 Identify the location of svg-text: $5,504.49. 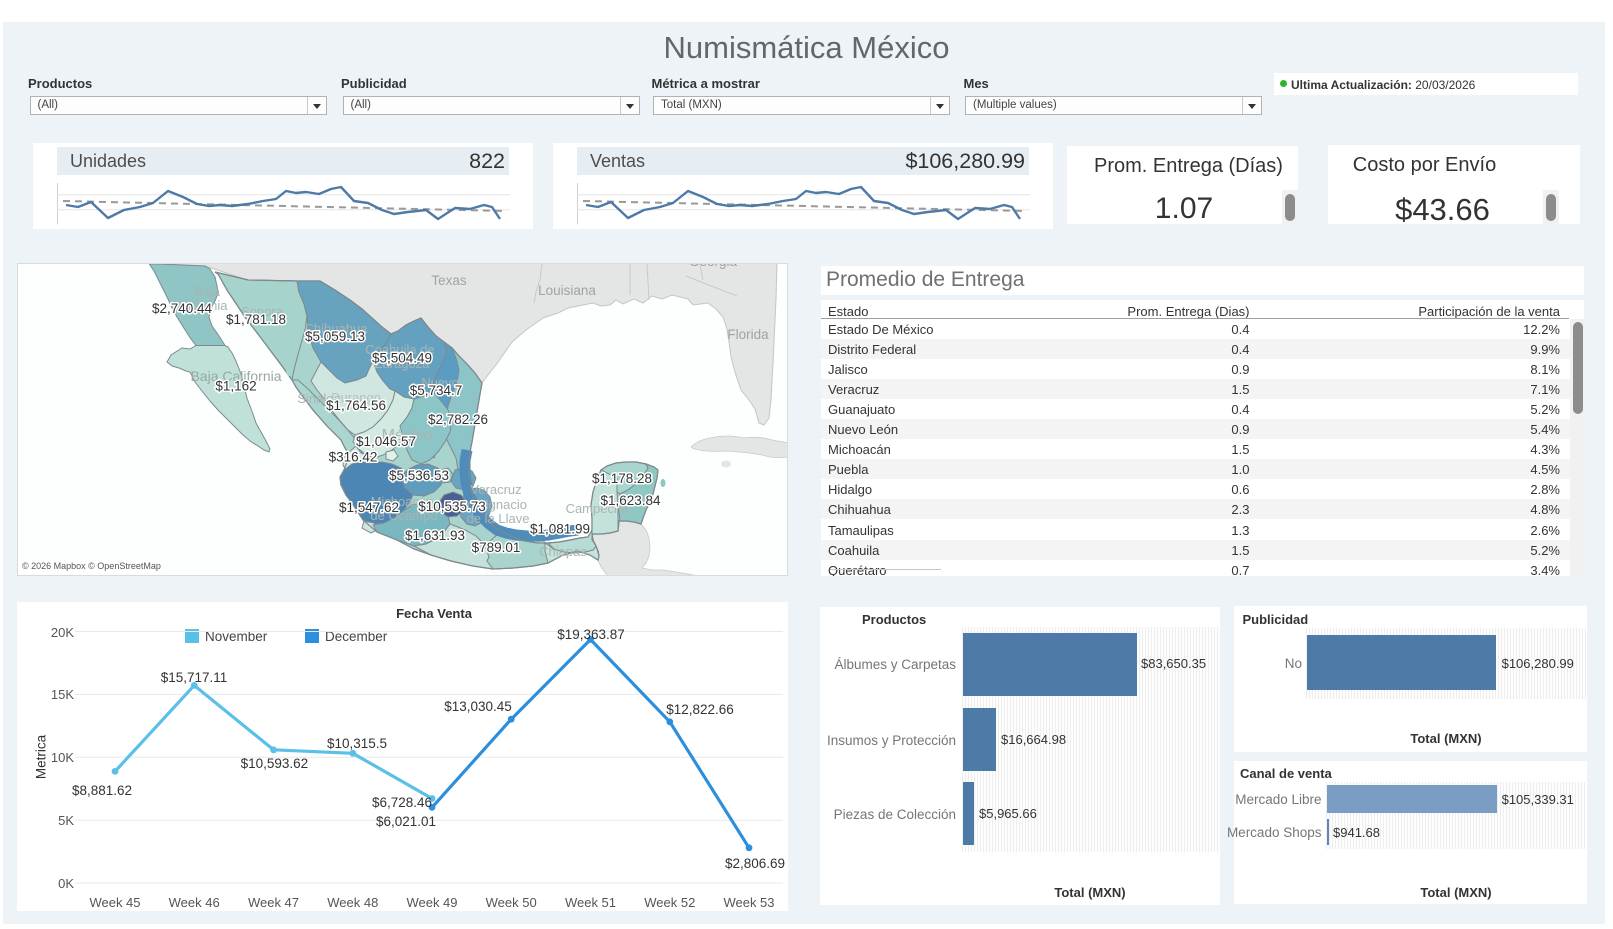
(402, 358).